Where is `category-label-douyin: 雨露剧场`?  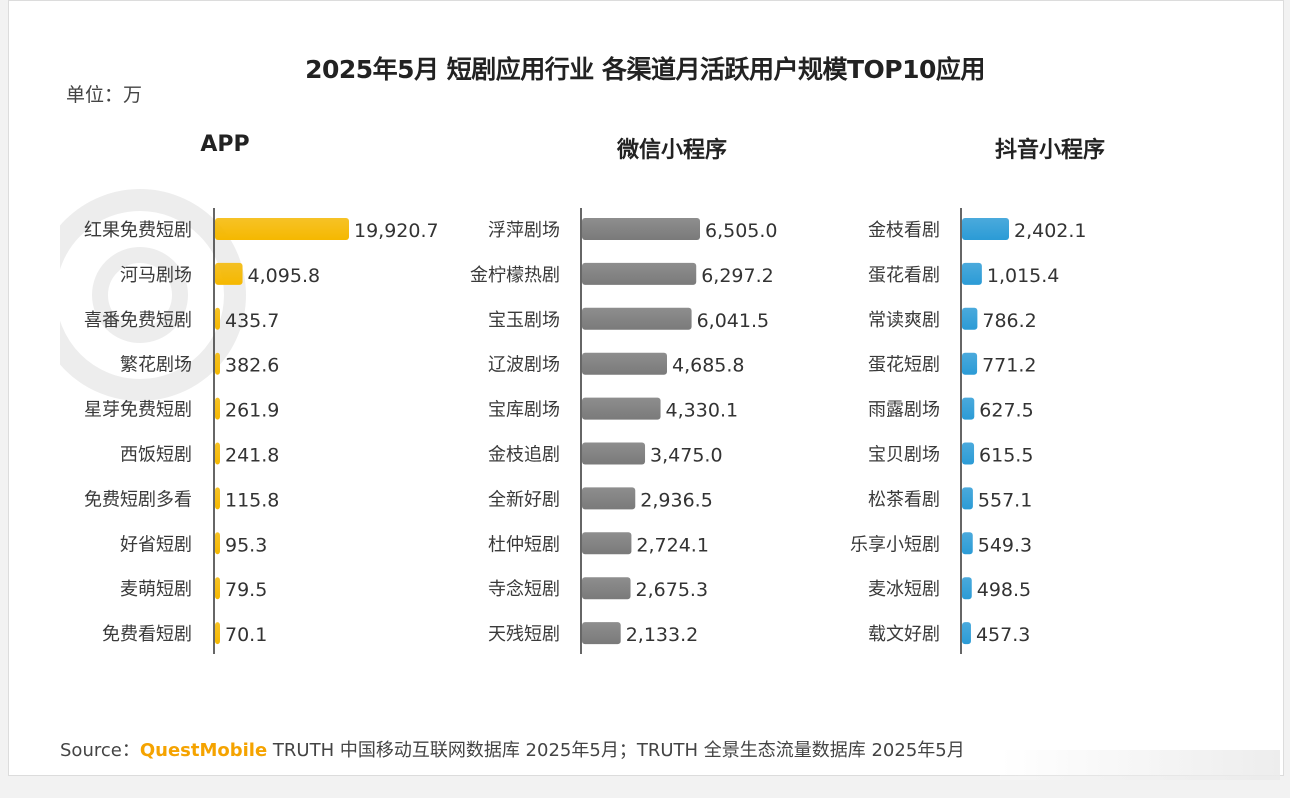 category-label-douyin: 雨露剧场 is located at coordinates (904, 410).